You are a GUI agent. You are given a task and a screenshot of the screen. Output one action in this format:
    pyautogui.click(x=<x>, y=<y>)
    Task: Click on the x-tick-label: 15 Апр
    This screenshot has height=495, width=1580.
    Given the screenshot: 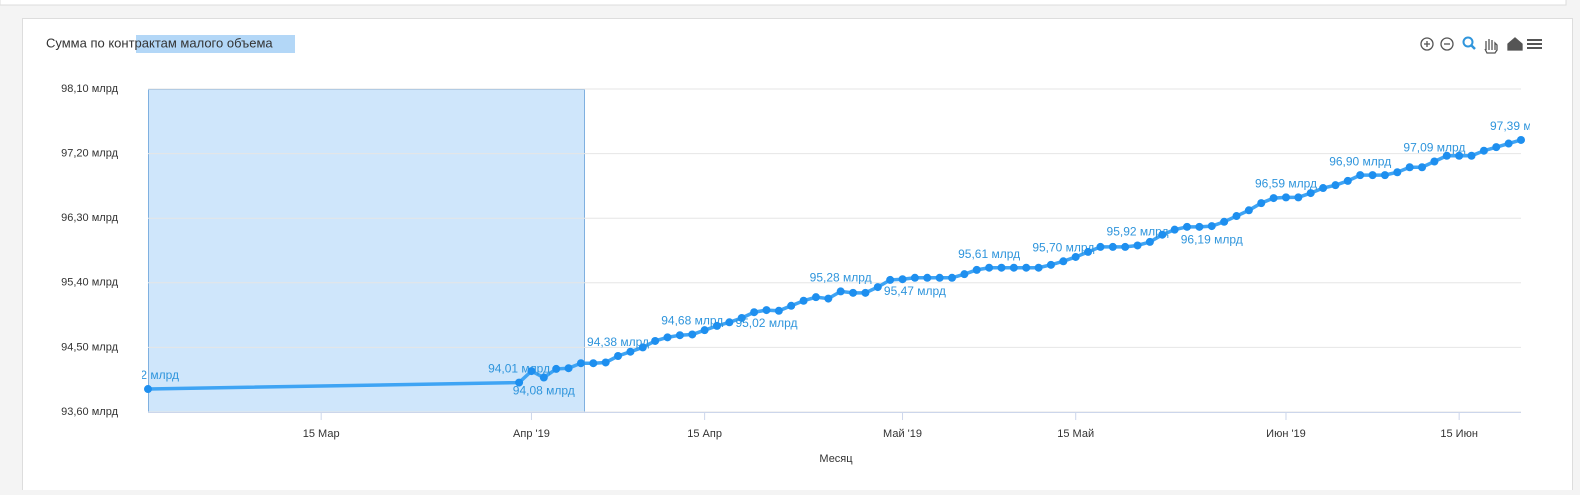 What is the action you would take?
    pyautogui.click(x=704, y=434)
    